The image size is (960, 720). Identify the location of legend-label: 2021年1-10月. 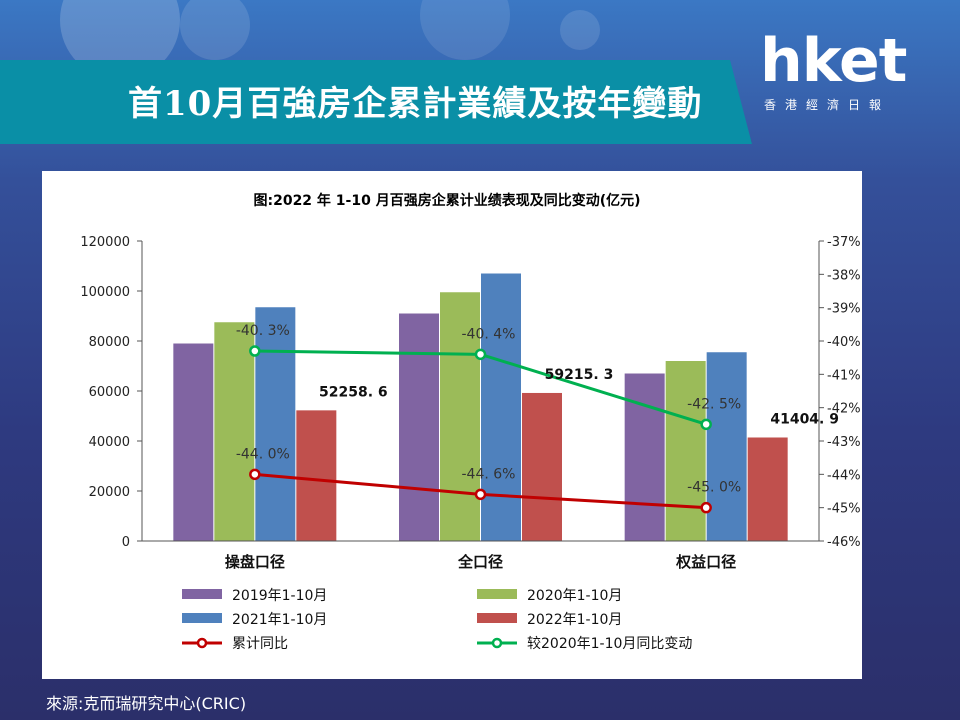
(279, 620).